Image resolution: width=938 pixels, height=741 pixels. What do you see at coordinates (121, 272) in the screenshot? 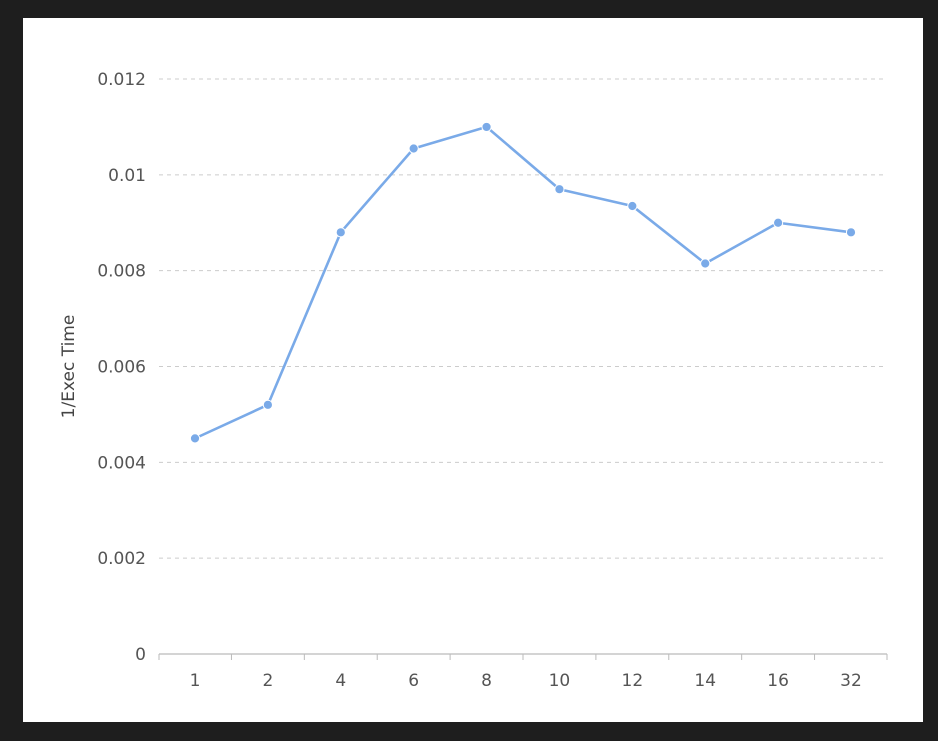
I see `y-tick-label: 0.008` at bounding box center [121, 272].